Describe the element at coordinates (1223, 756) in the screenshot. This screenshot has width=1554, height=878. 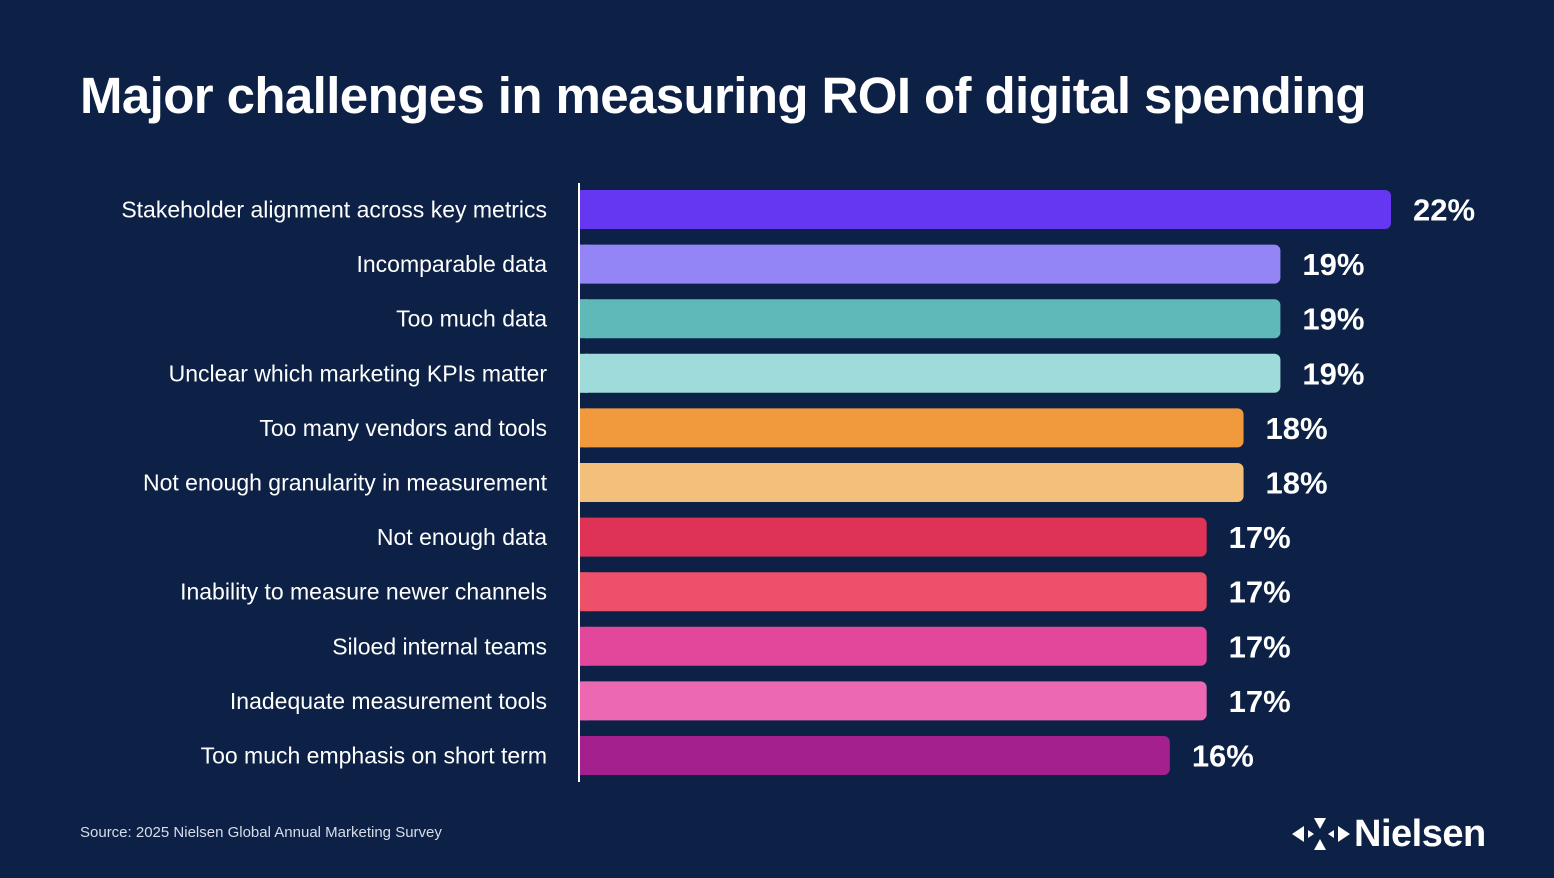
I see `value-label: 16%` at that location.